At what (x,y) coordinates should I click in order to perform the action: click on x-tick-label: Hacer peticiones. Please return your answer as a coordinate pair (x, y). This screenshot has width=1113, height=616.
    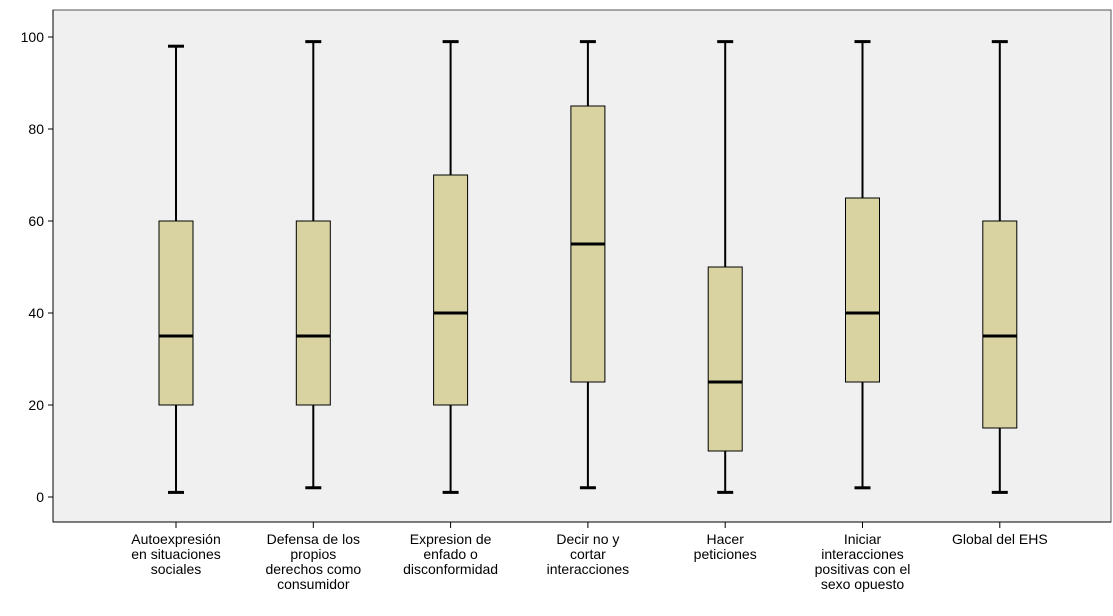
    Looking at the image, I should click on (725, 546).